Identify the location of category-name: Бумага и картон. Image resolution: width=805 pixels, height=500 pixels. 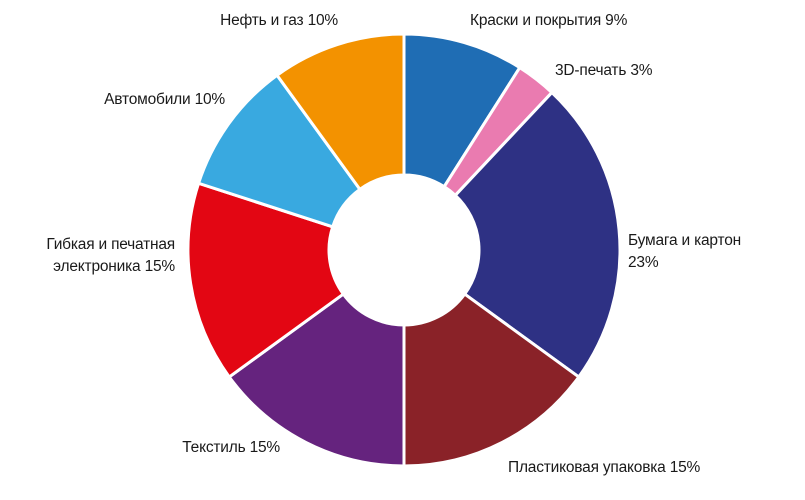
(685, 240).